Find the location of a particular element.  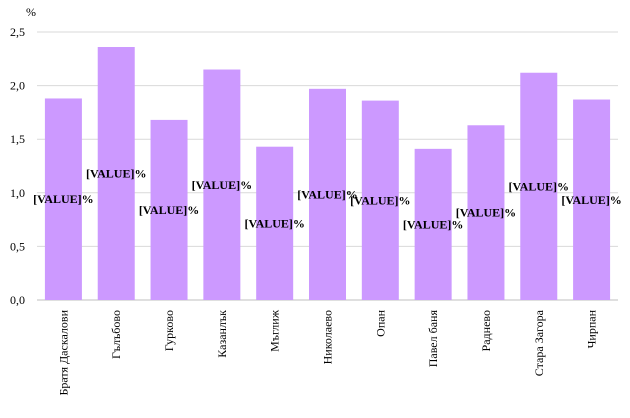

y-tick-label: 0,0 is located at coordinates (17, 300).